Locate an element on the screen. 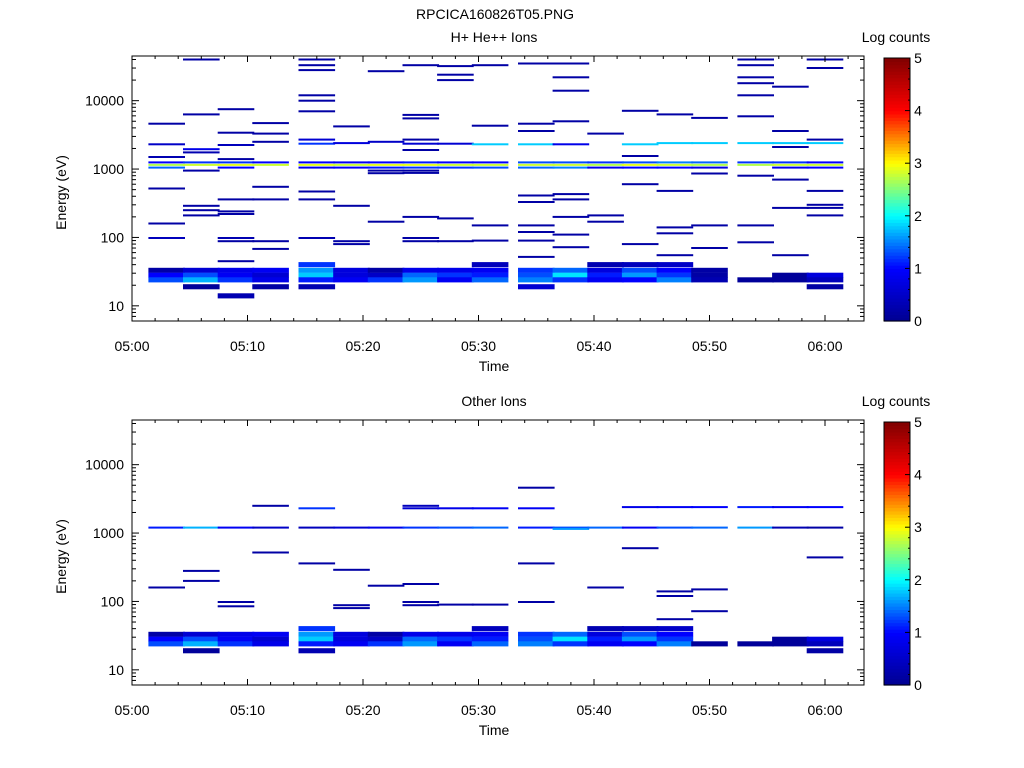 The height and width of the screenshot is (768, 1024). x-tick-label: 05:20 is located at coordinates (362, 710).